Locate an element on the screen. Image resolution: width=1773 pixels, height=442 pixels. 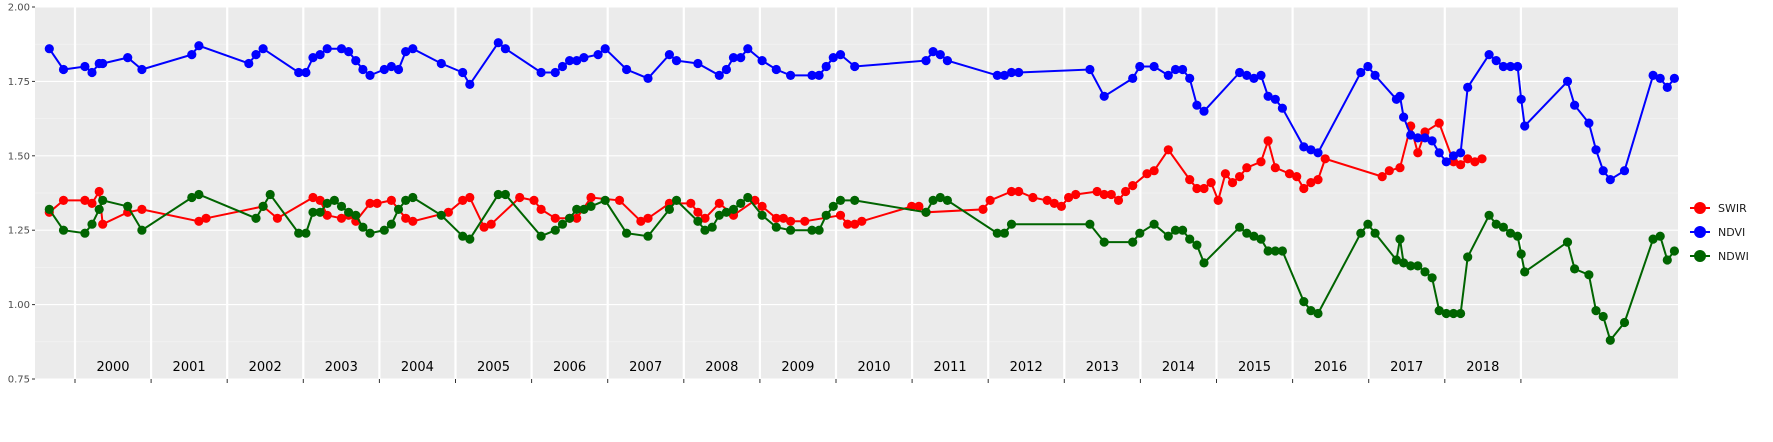
legend-key-ndvi is located at coordinates (1700, 232).